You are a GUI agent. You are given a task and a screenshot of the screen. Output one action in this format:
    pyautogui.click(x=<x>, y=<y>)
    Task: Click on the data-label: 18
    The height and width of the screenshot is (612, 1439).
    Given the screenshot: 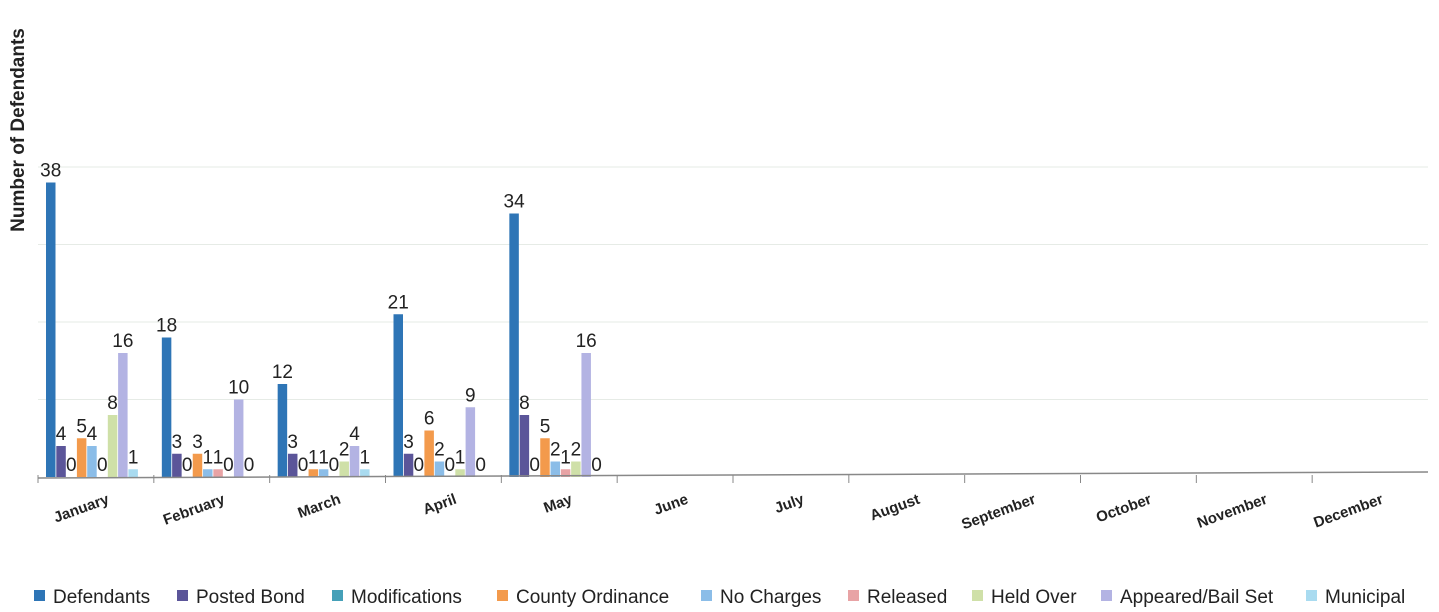 What is the action you would take?
    pyautogui.click(x=166, y=326)
    